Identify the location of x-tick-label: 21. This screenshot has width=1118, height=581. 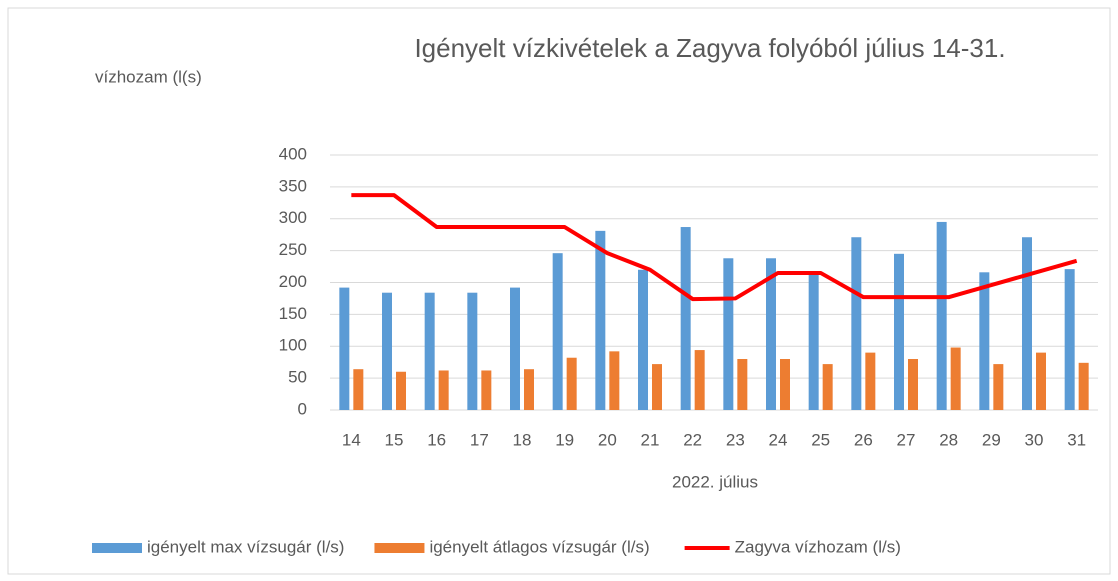
(650, 439).